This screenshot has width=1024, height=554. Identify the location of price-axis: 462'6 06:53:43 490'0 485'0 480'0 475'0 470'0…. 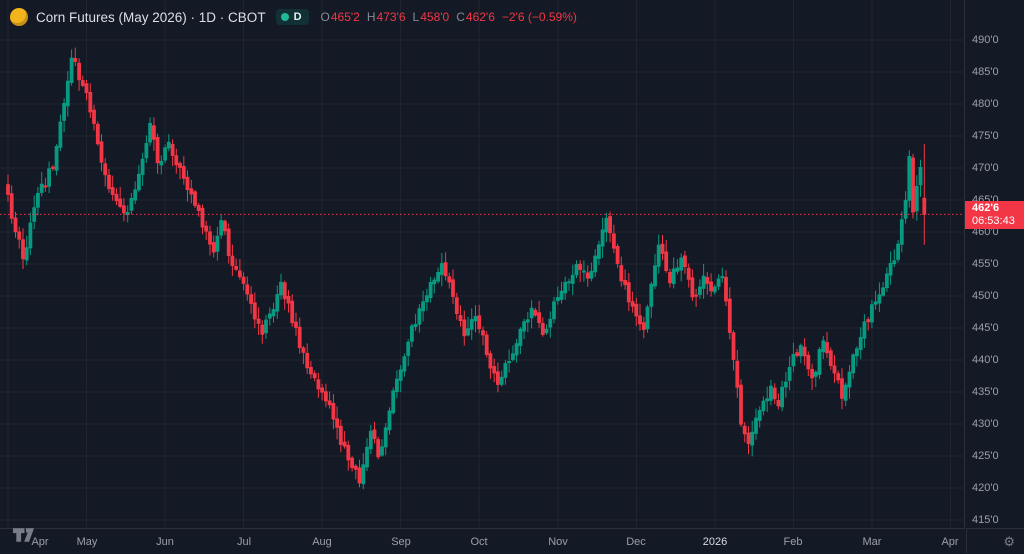
(994, 264).